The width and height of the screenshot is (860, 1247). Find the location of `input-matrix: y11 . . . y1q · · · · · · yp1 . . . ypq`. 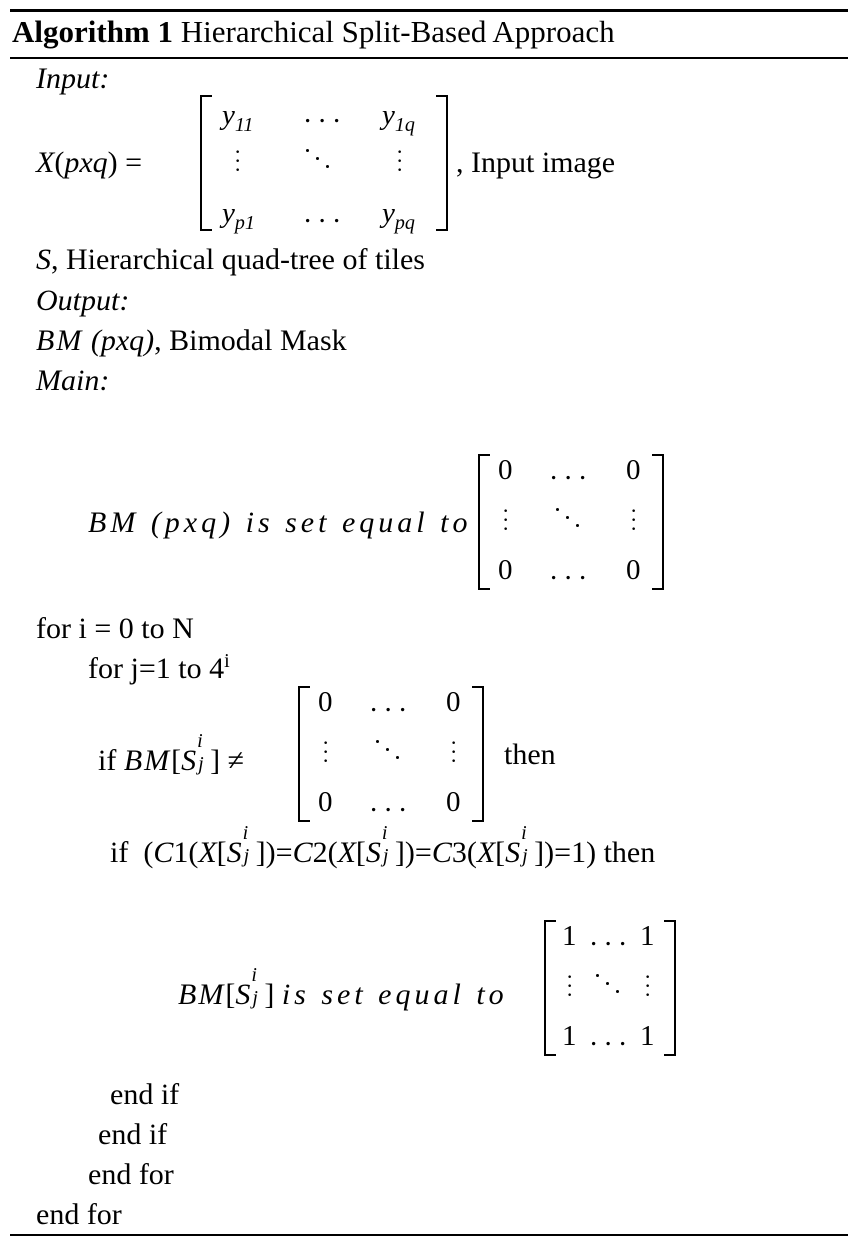

input-matrix: y11 . . . y1q · · · · · · yp1 . . . ypq is located at coordinates (324, 164).